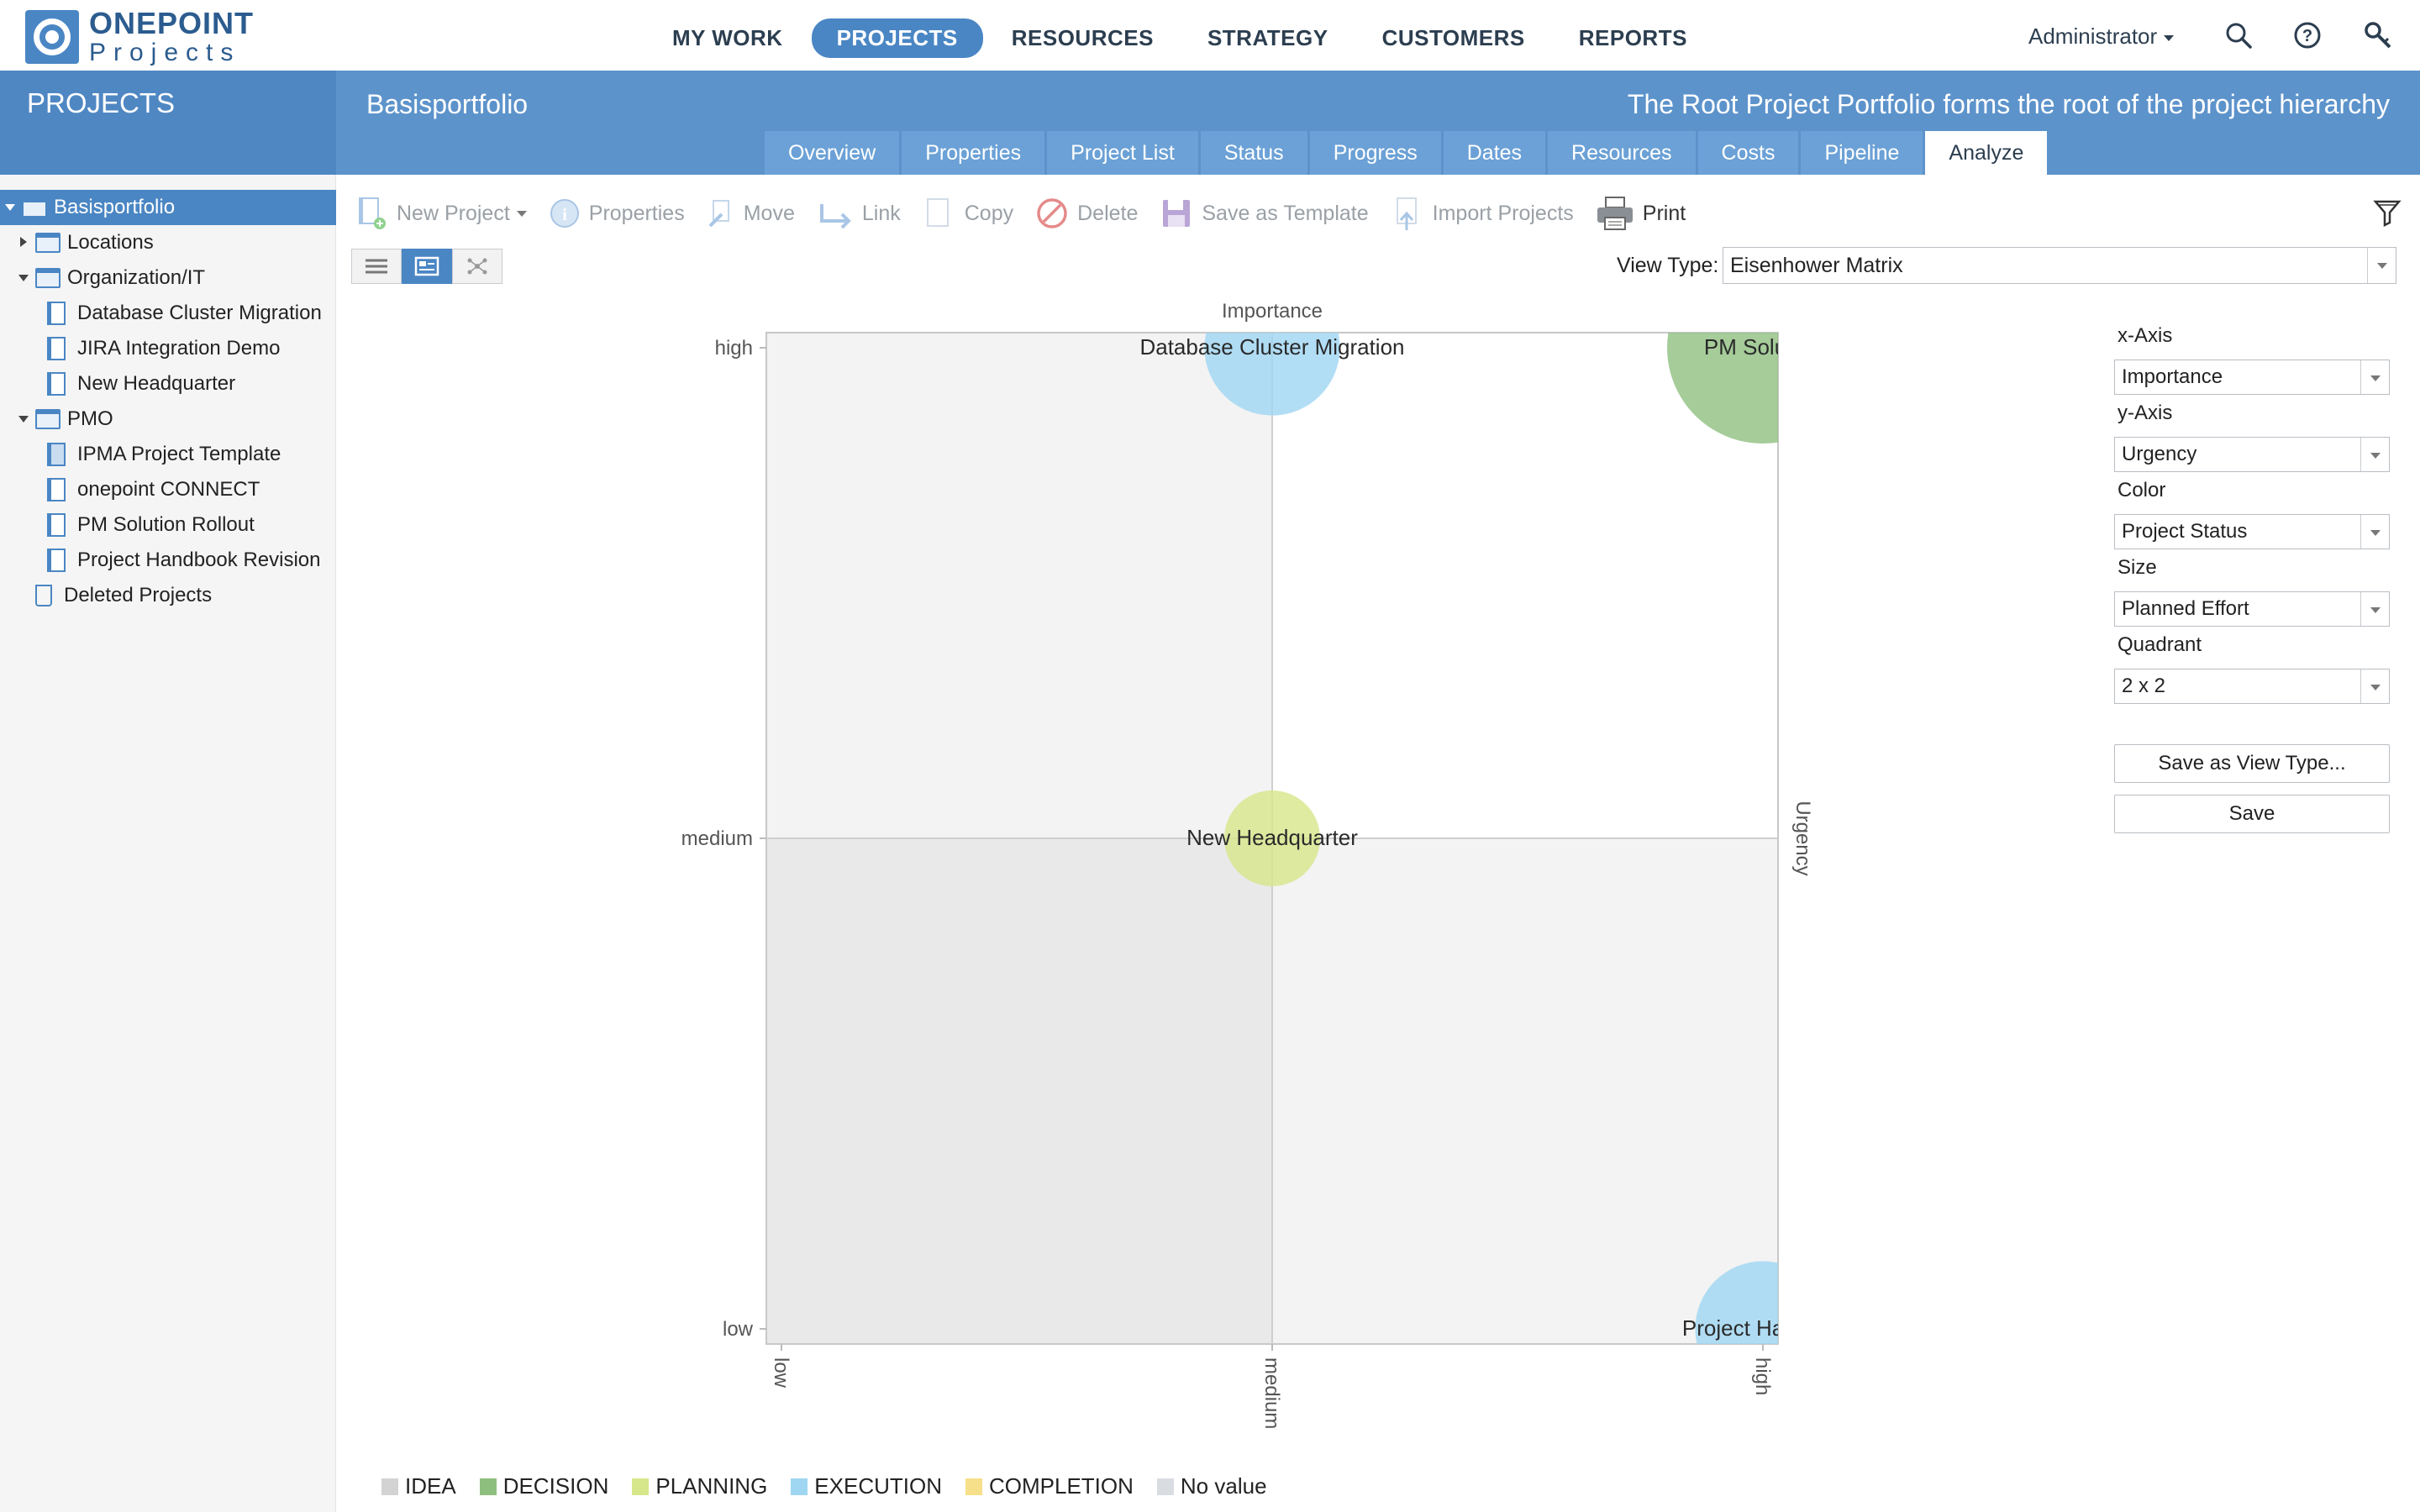  I want to click on tab-progress: Progress, so click(1375, 153).